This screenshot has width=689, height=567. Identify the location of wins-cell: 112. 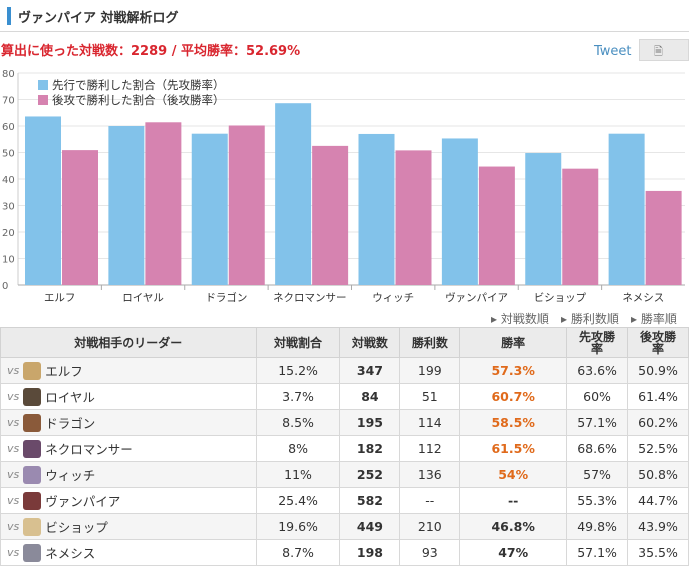
(430, 448).